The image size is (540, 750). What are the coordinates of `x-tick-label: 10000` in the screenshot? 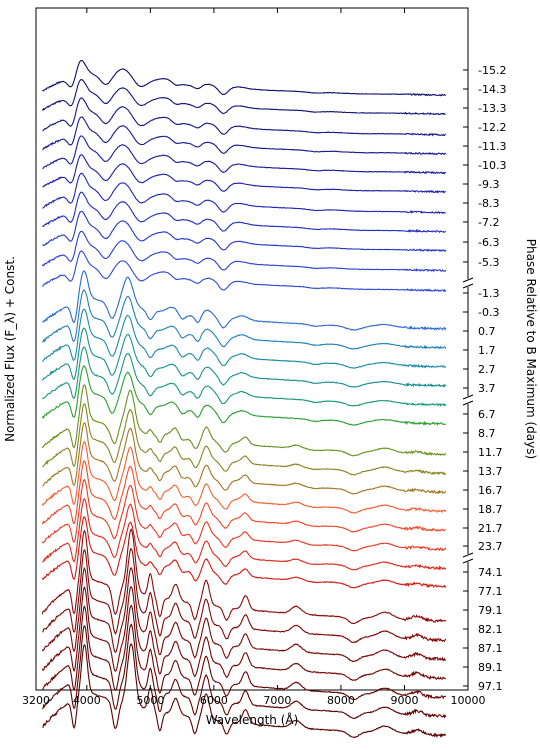 It's located at (468, 700).